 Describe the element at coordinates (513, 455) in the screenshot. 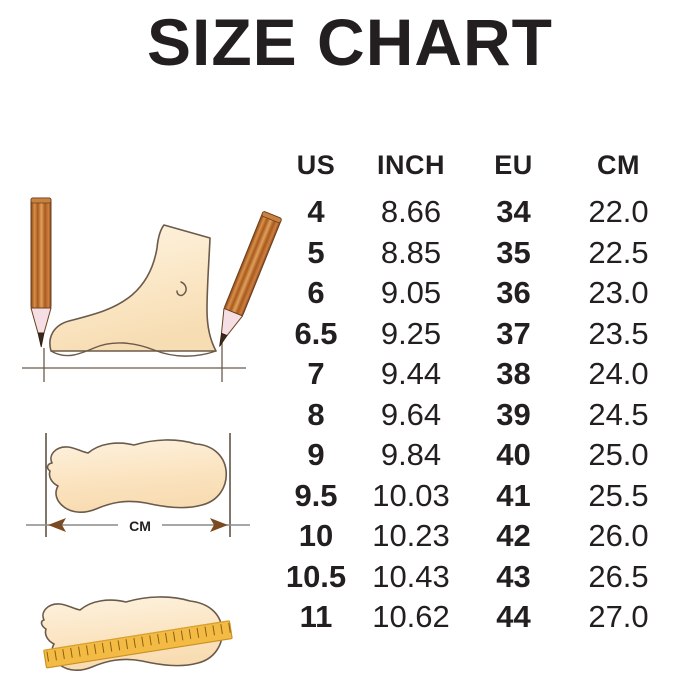

I see `cell-eu: 40` at that location.